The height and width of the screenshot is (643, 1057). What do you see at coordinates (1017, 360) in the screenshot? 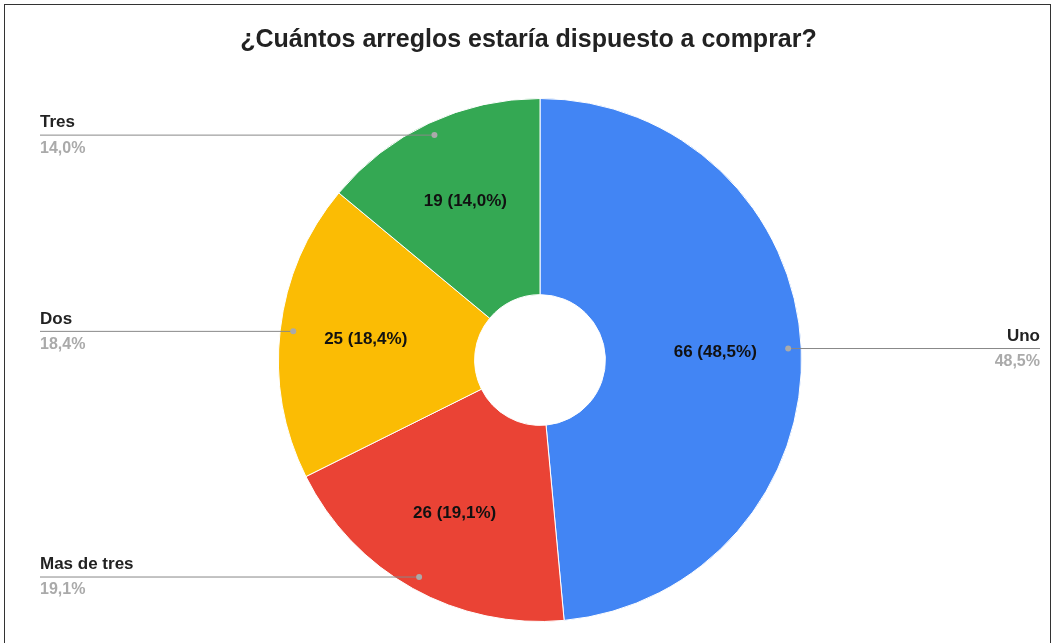
I see `text: 48,5%` at bounding box center [1017, 360].